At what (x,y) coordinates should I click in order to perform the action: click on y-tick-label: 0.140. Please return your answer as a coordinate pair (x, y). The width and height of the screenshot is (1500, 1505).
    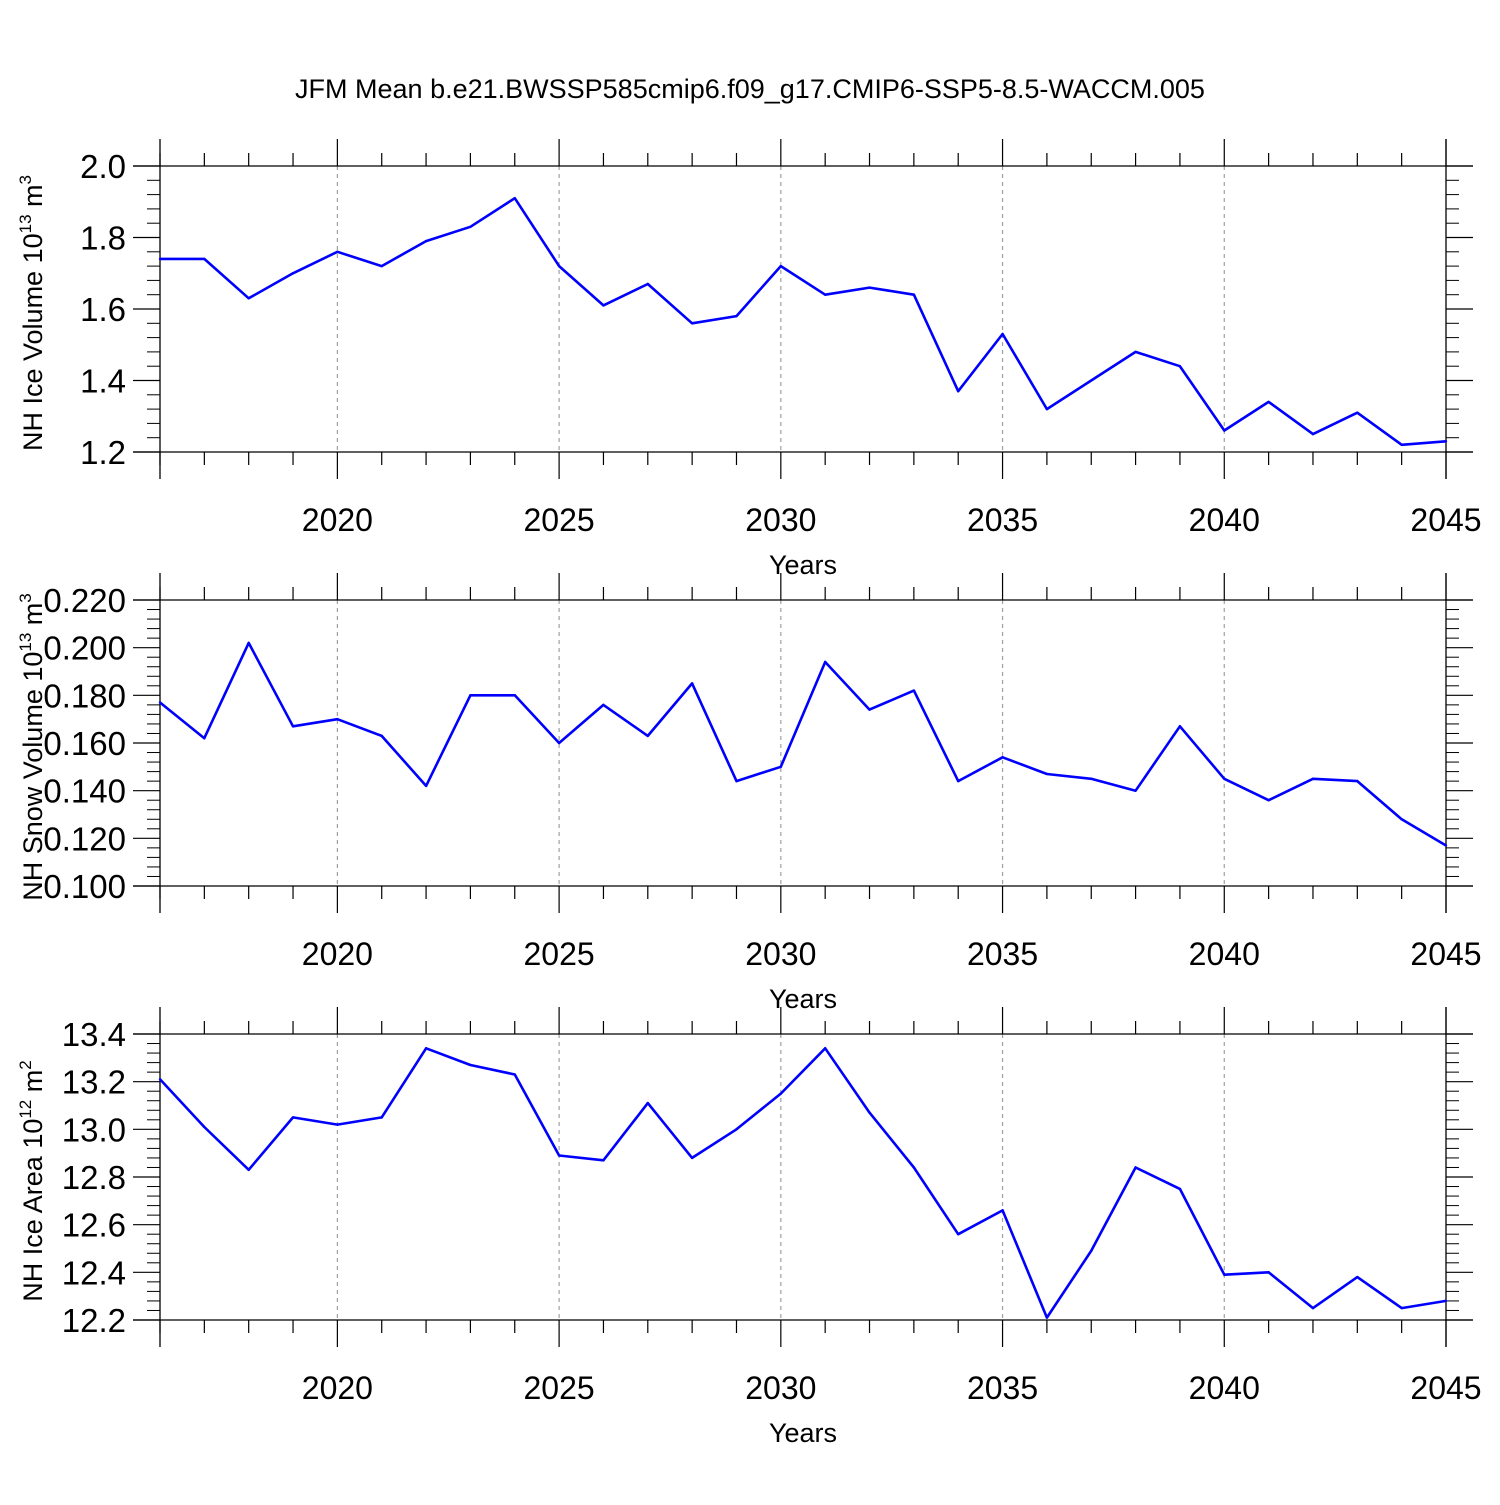
    Looking at the image, I should click on (84, 791).